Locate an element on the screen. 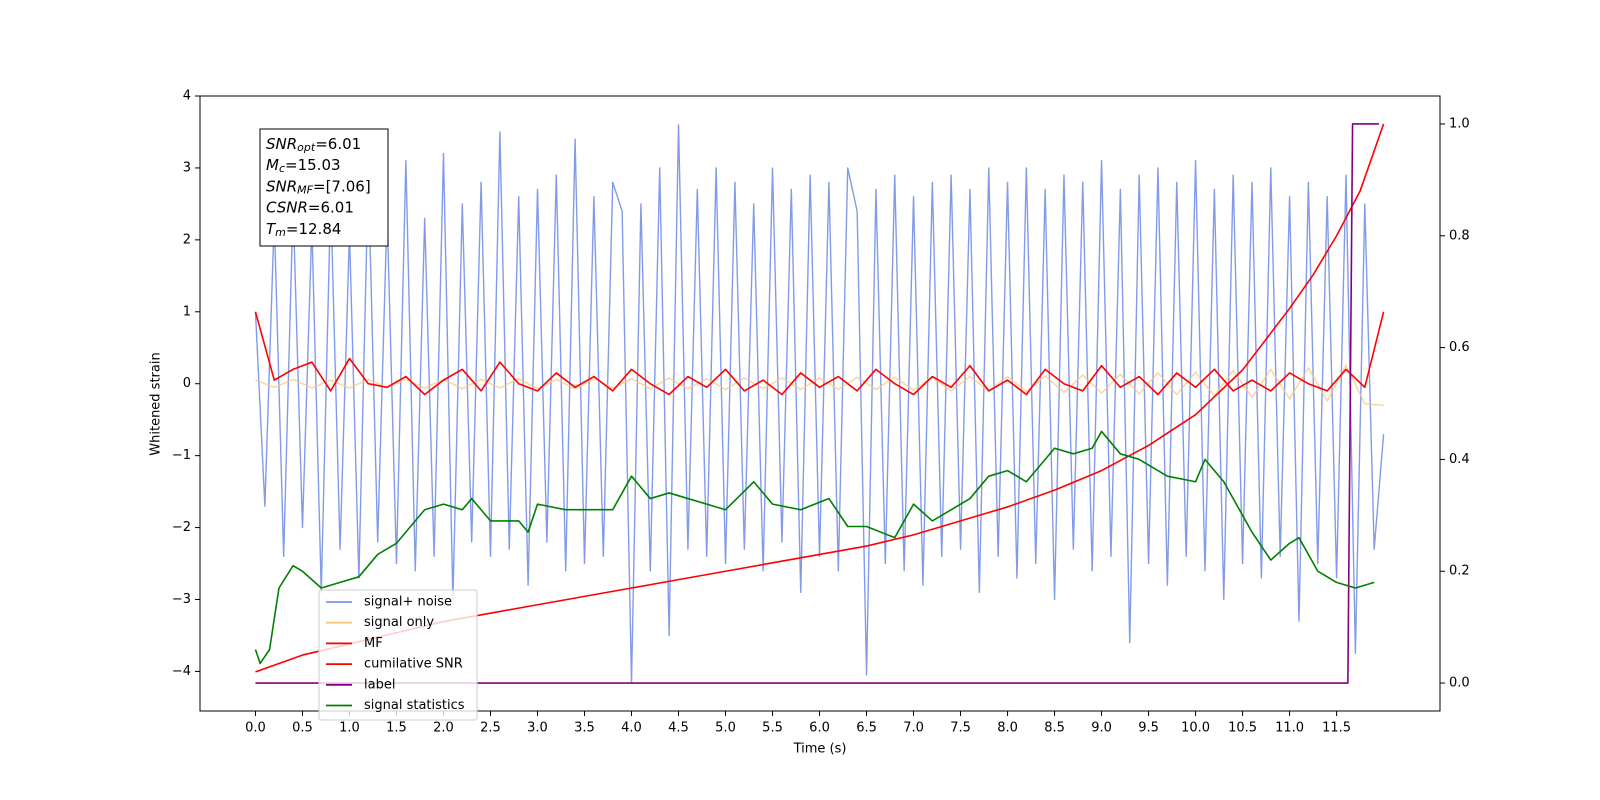 The image size is (1600, 800). legend-label: signal statistics is located at coordinates (414, 705).